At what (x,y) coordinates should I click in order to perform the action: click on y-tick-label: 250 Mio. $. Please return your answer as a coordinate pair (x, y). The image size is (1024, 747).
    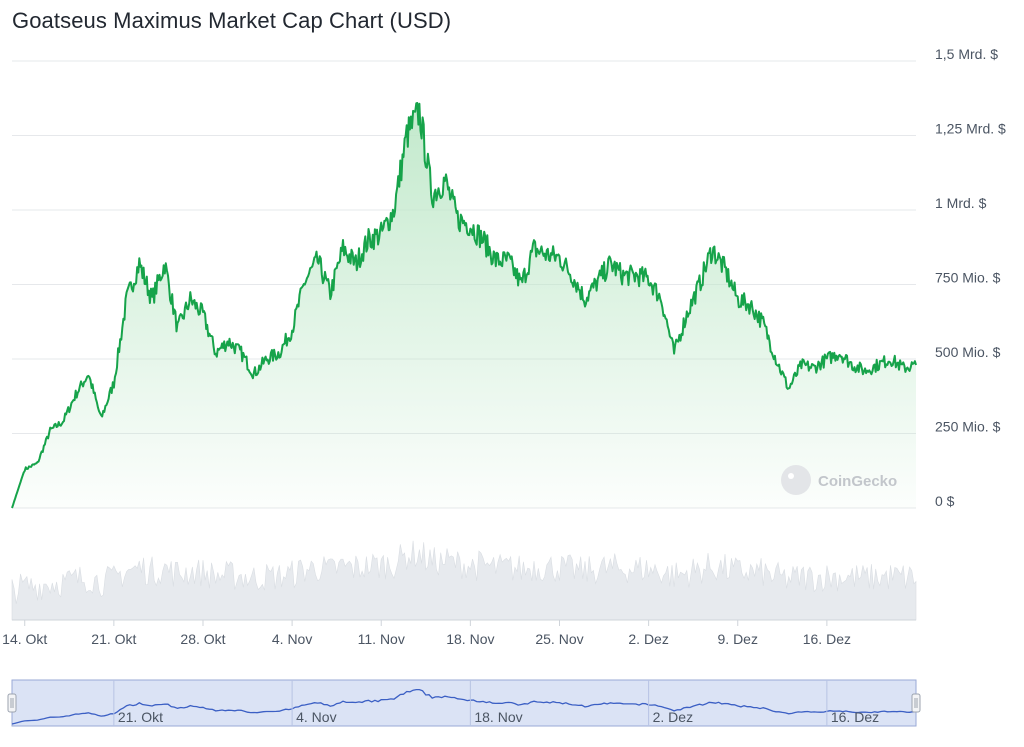
    Looking at the image, I should click on (968, 427).